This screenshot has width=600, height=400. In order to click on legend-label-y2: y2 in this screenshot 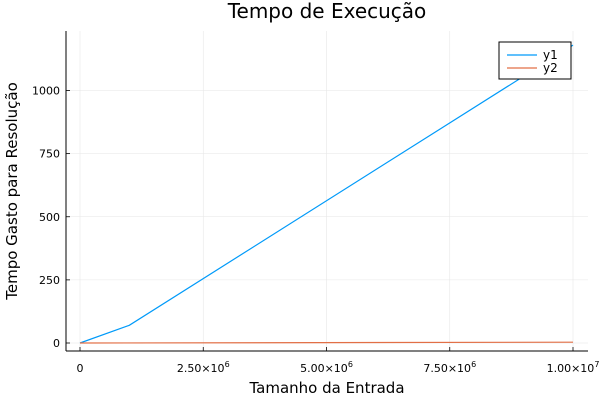, I will do `click(550, 68)`.